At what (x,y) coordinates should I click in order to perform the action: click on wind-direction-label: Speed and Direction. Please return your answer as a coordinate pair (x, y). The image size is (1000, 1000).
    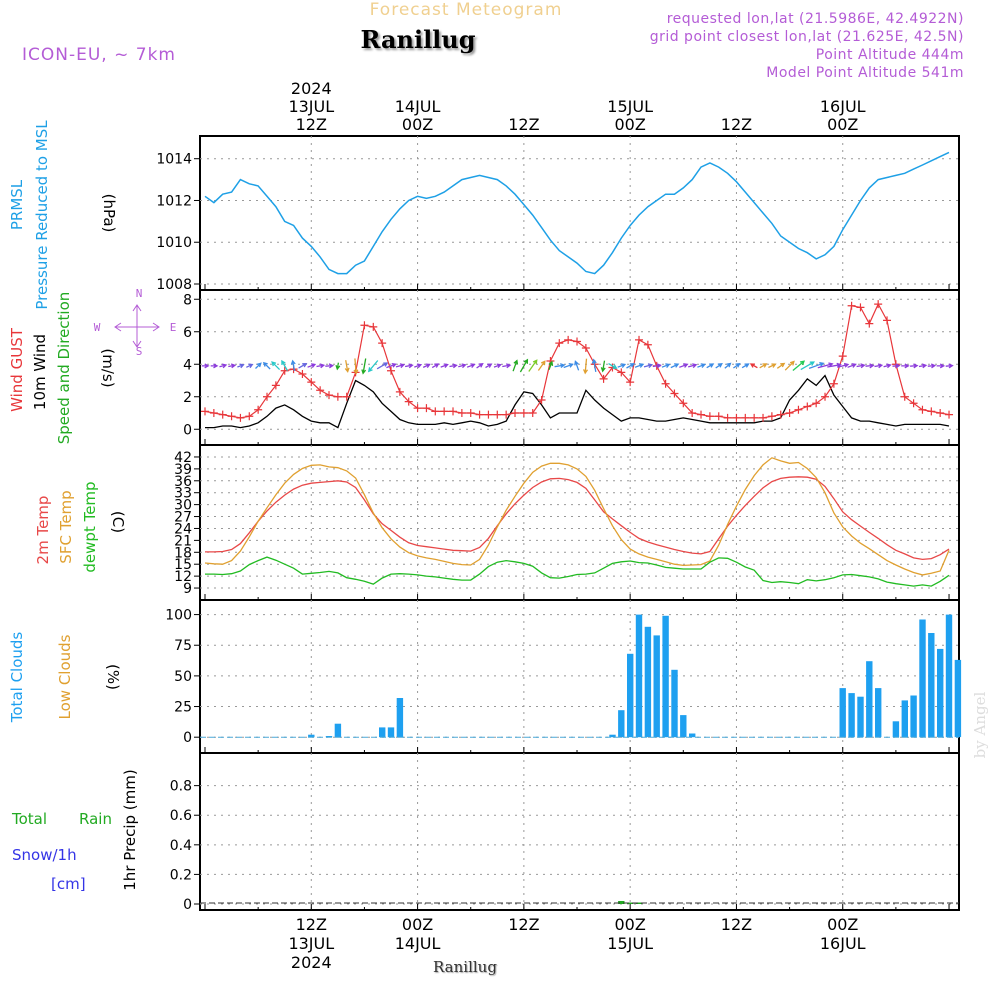
    Looking at the image, I should click on (64, 368).